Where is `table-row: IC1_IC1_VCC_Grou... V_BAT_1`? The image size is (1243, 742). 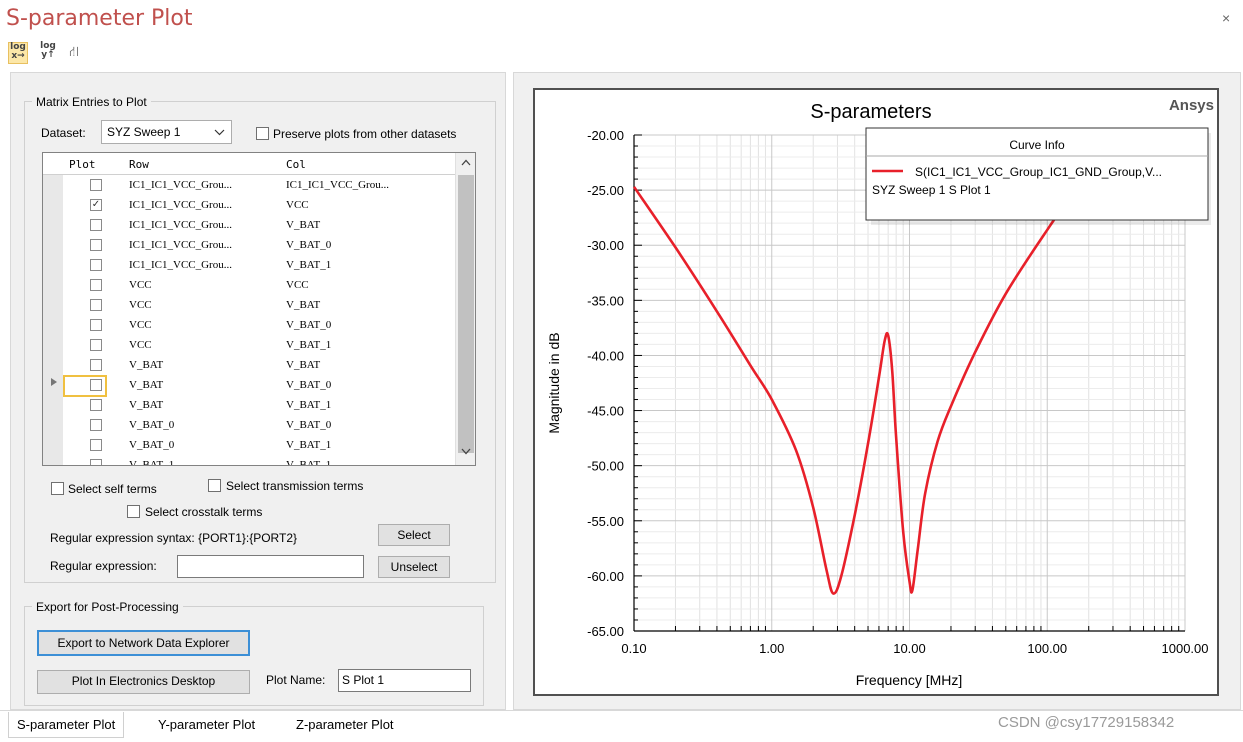
table-row: IC1_IC1_VCC_Grou... V_BAT_1 is located at coordinates (248, 265).